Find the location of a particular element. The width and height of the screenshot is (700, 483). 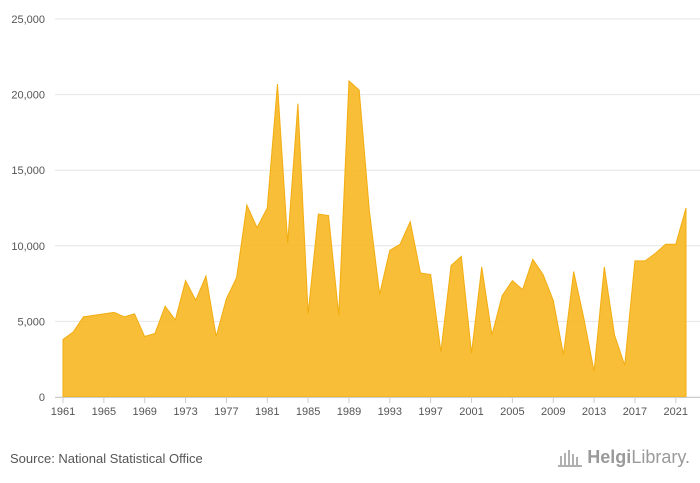

x-tick-label: 1985 is located at coordinates (308, 412).